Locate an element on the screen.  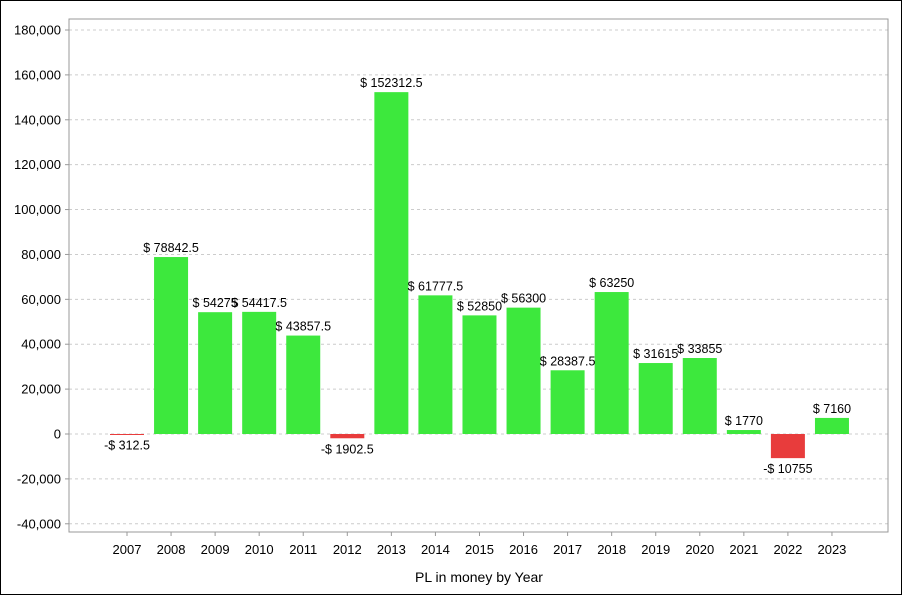
y-tick-label: 180,000 is located at coordinates (37, 30).